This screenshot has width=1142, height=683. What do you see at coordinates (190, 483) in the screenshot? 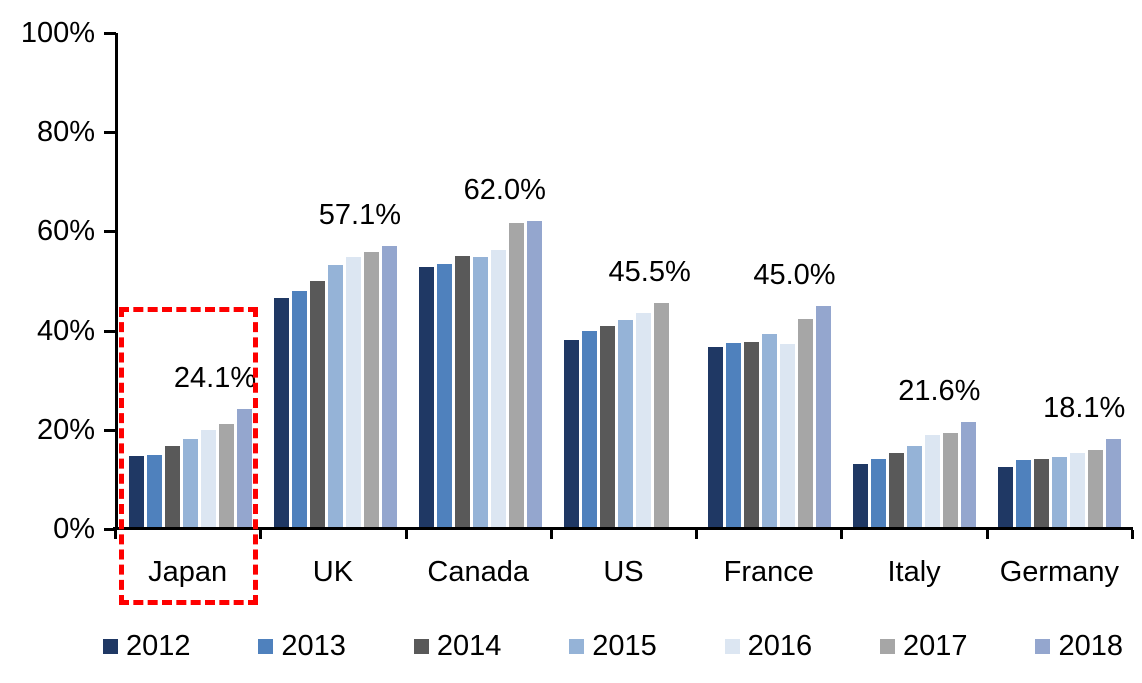
I see `bar-japan-2015` at bounding box center [190, 483].